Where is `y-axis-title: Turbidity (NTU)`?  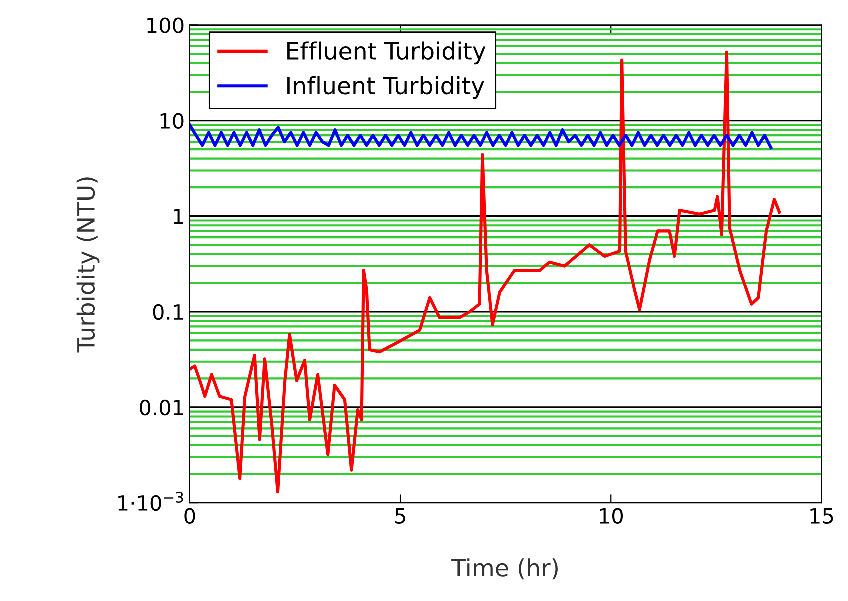
y-axis-title: Turbidity (NTU) is located at coordinates (88, 265).